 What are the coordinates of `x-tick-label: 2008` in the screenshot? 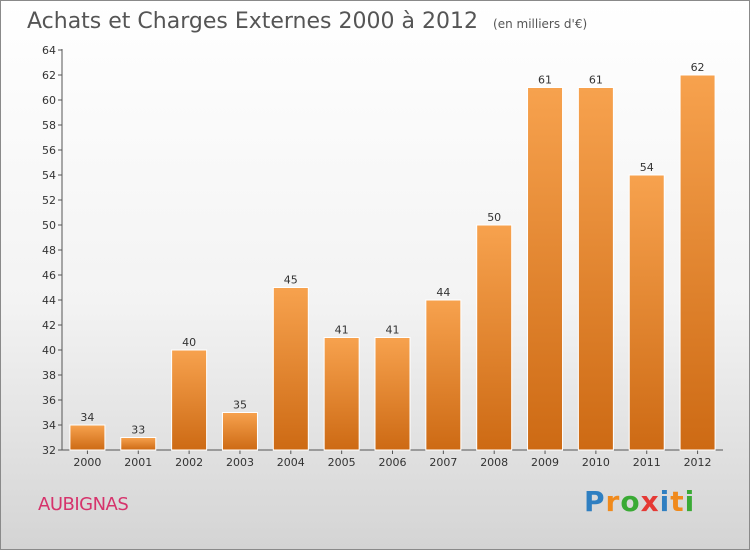 It's located at (494, 462).